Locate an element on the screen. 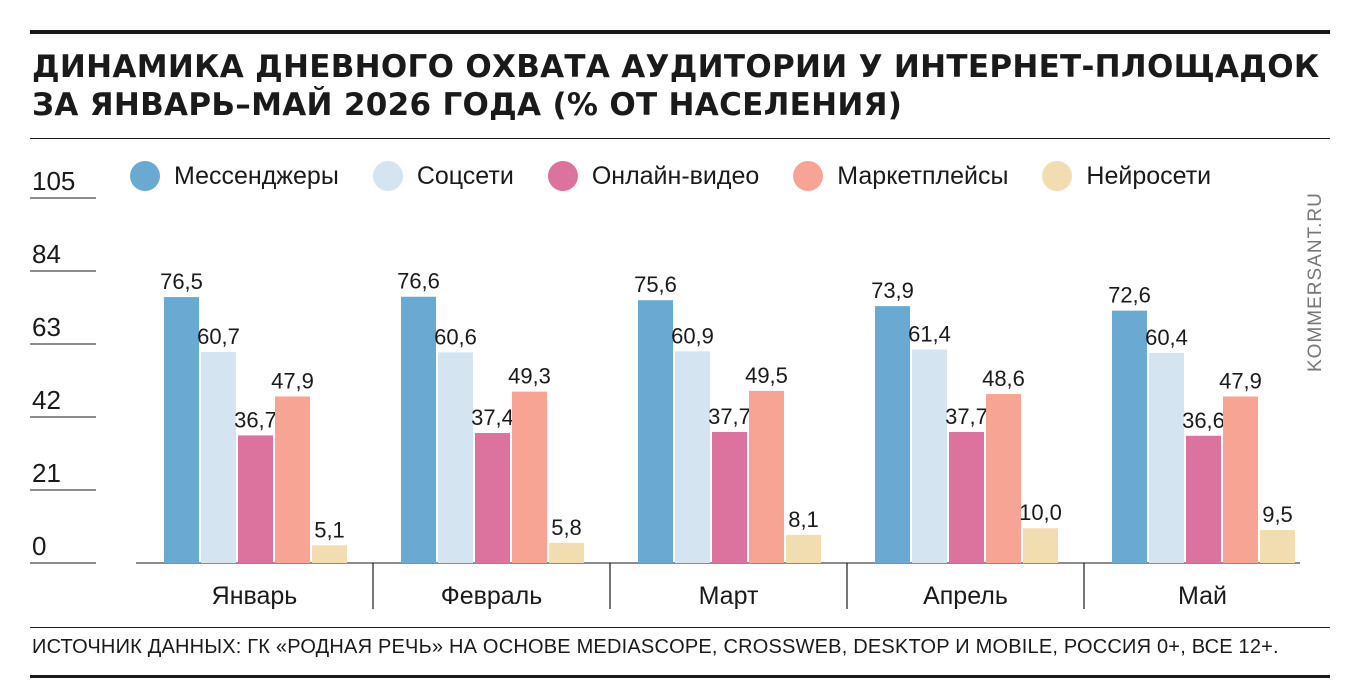 The width and height of the screenshot is (1360, 697). watermark: KOMMERSANT.RU is located at coordinates (1315, 282).